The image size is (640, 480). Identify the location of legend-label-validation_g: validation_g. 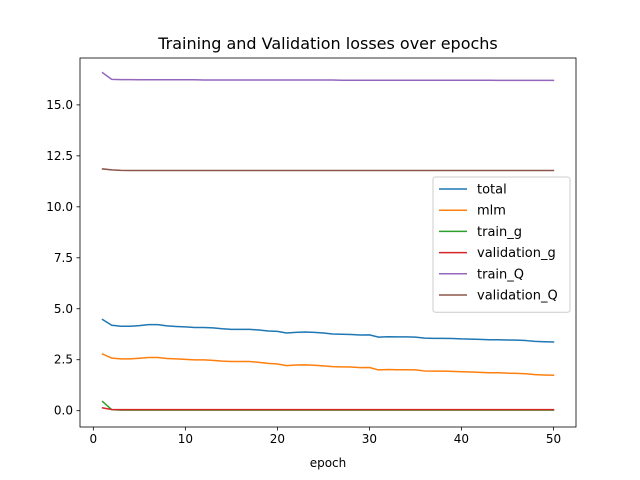
(516, 253).